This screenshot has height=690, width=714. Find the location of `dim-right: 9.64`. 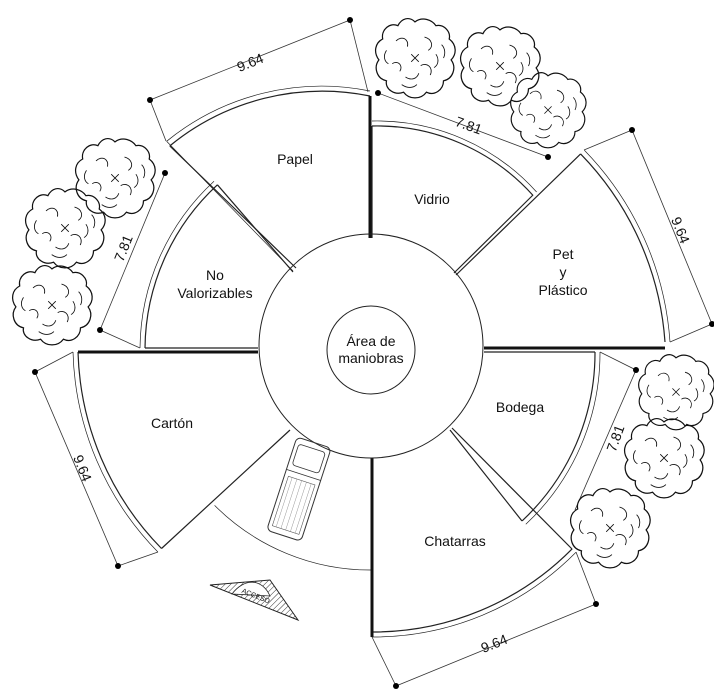

dim-right: 9.64 is located at coordinates (680, 229).